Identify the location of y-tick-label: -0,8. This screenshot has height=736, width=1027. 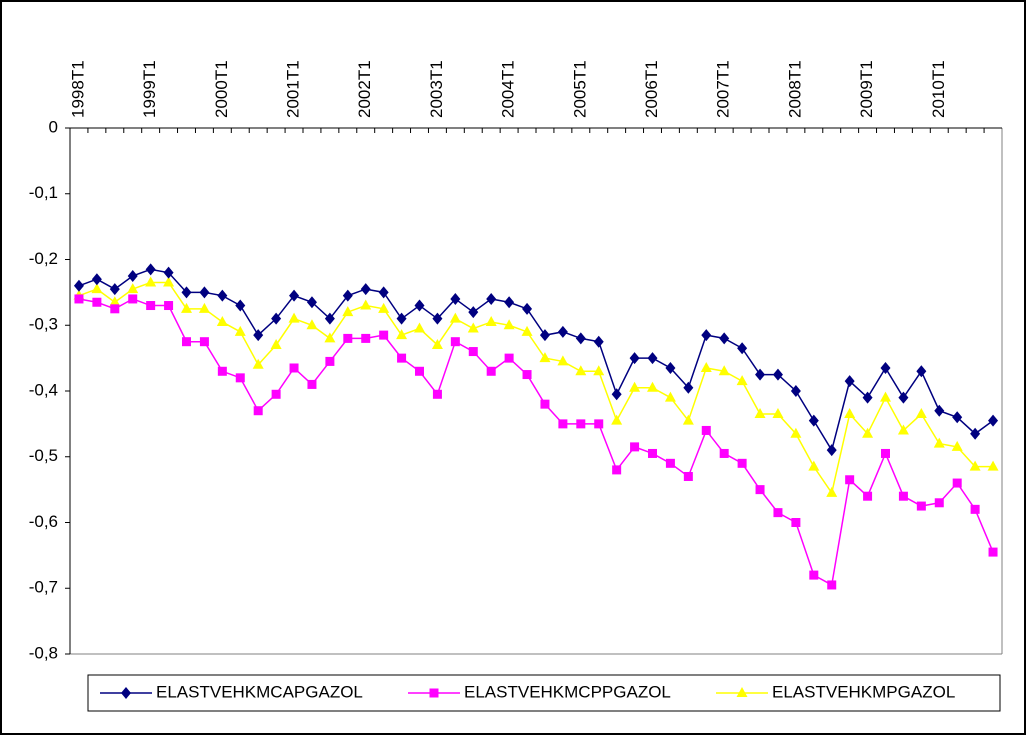
(43, 652).